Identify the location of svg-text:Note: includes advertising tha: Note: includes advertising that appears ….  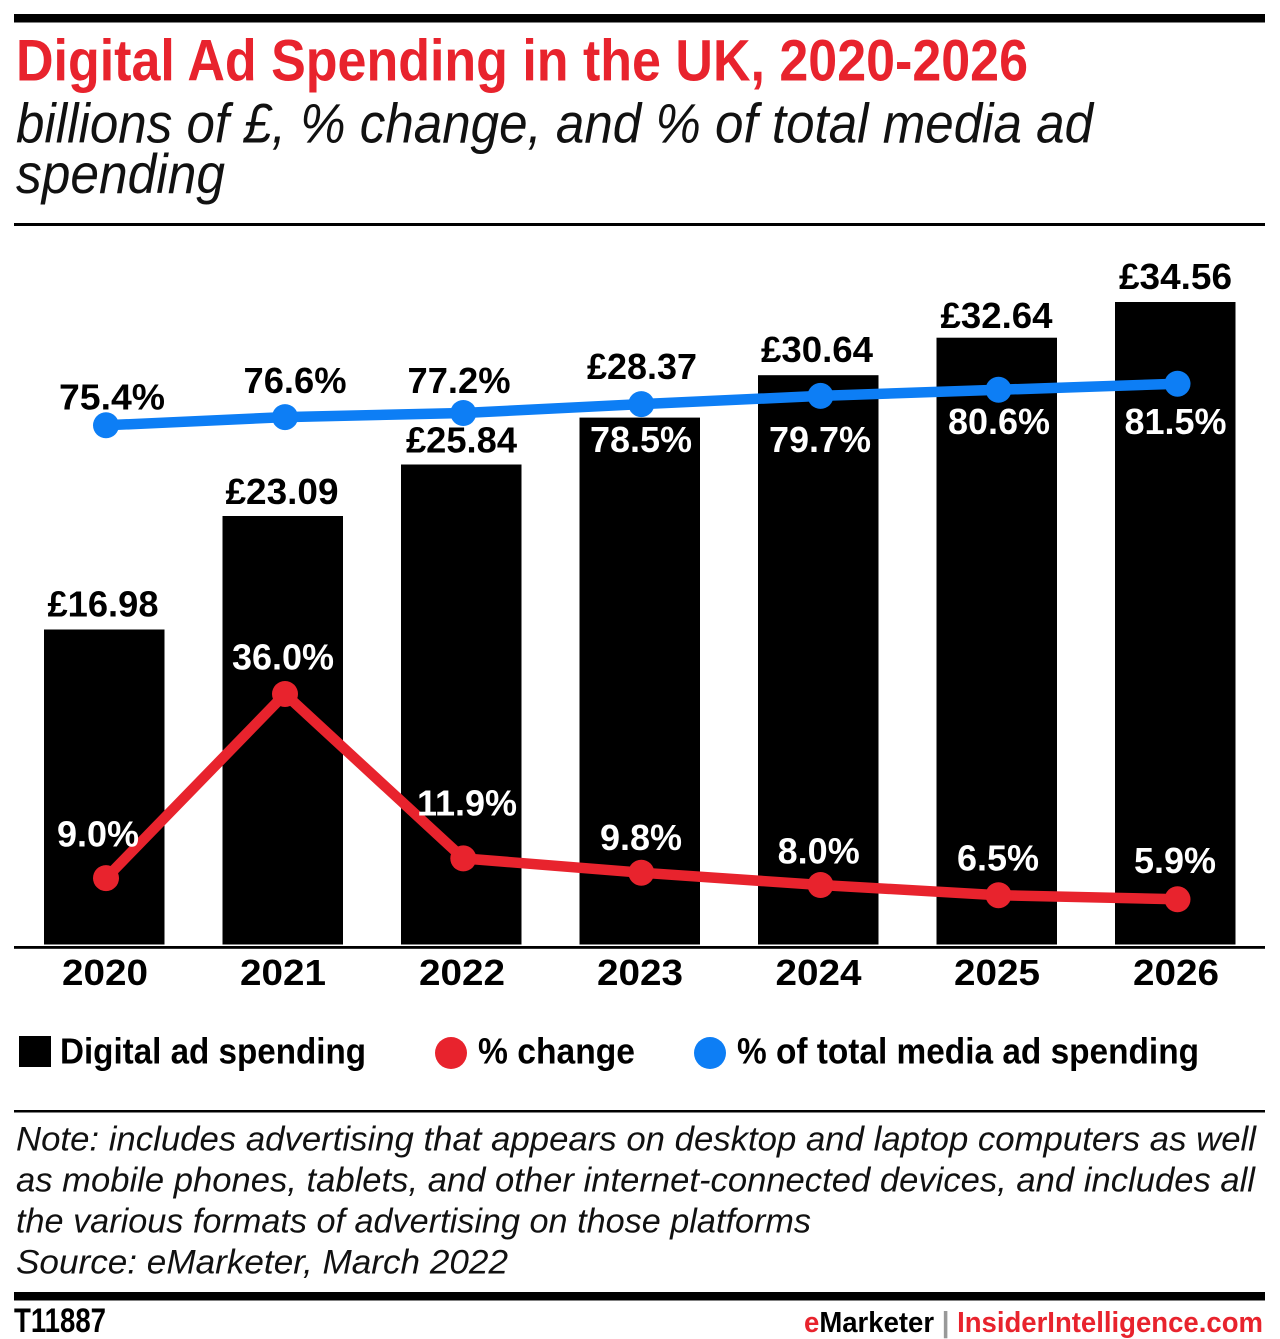
(636, 1140).